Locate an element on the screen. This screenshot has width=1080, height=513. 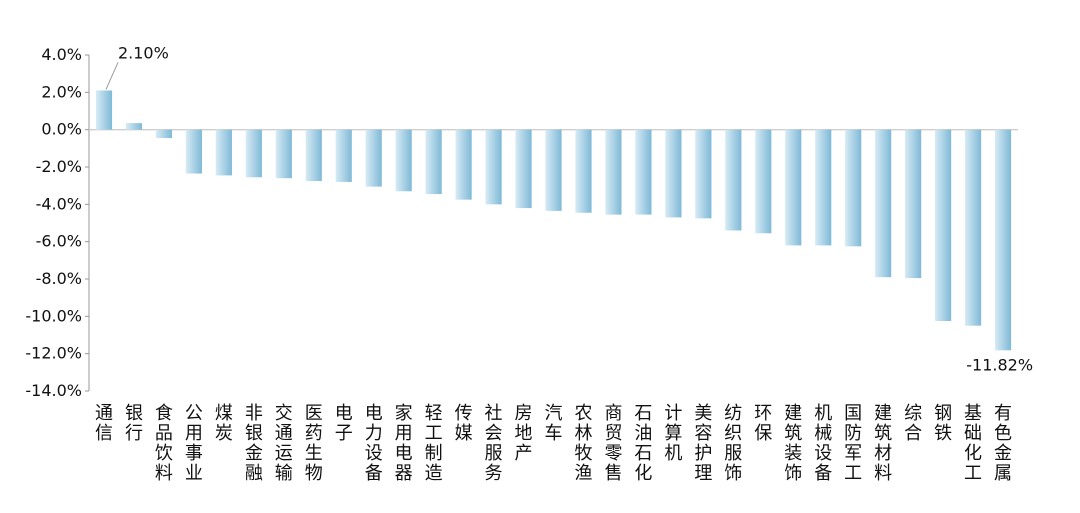
y-tick-label: 2.0% is located at coordinates (61, 91).